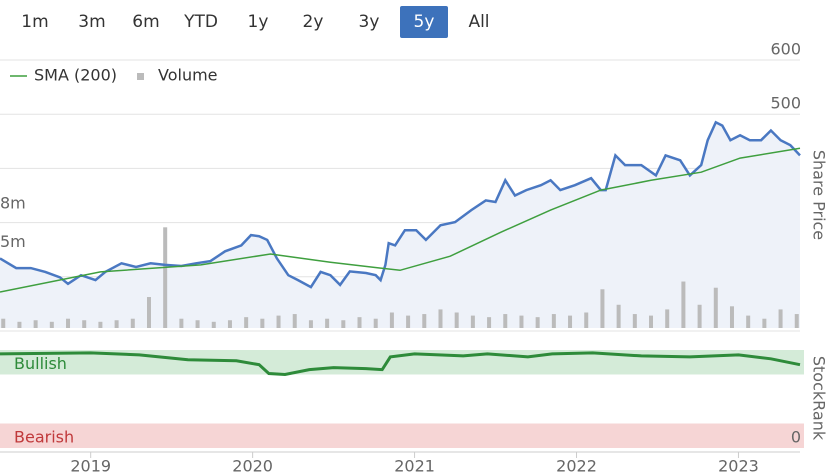 Image resolution: width=836 pixels, height=476 pixels. I want to click on legend-swatch, so click(140, 76).